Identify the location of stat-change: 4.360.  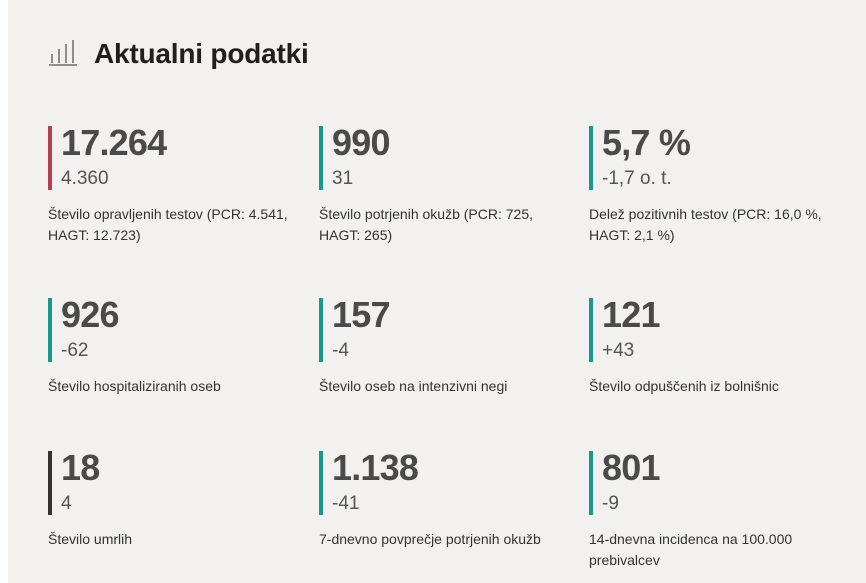
(85, 178).